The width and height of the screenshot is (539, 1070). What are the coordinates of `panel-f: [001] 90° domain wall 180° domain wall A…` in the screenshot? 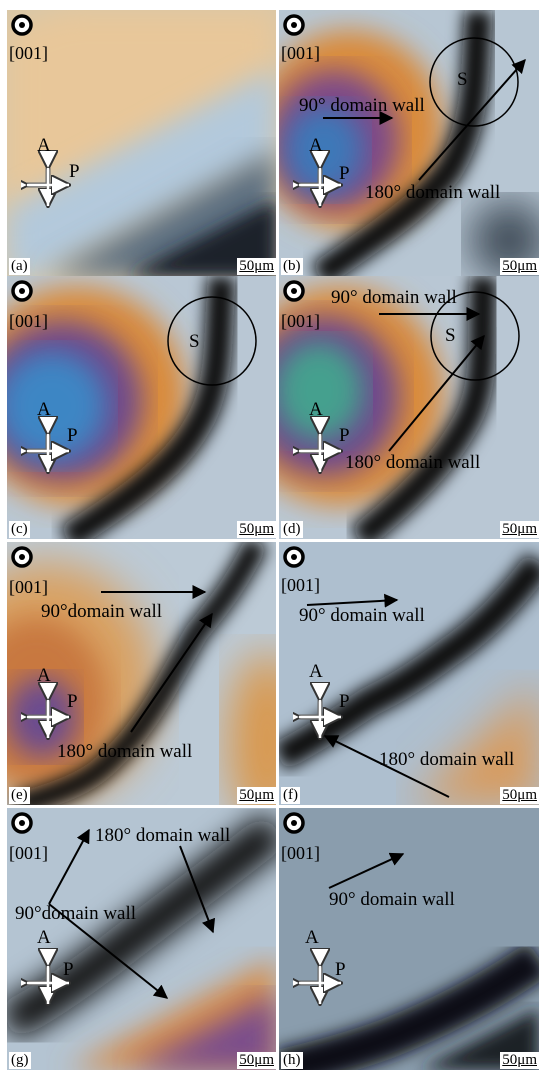 It's located at (409, 673).